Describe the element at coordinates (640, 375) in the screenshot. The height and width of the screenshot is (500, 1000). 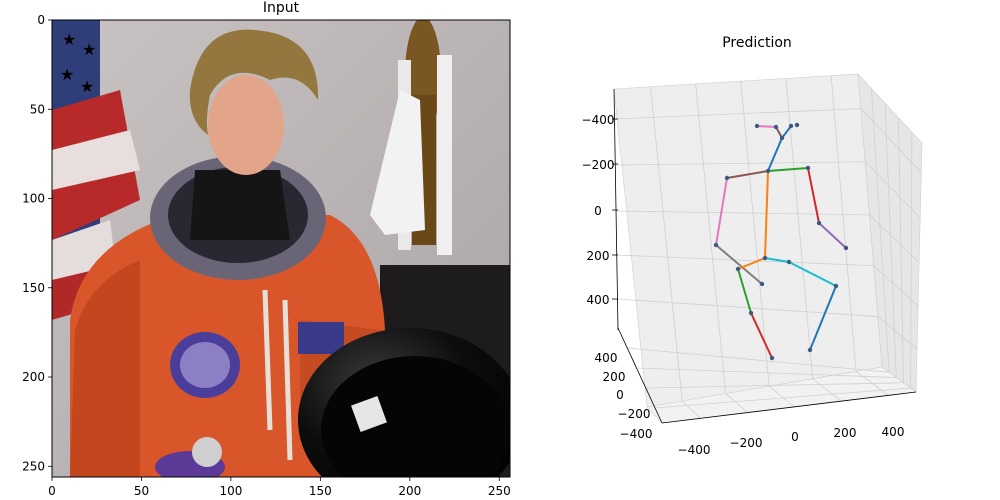
I see `y-axis-line` at that location.